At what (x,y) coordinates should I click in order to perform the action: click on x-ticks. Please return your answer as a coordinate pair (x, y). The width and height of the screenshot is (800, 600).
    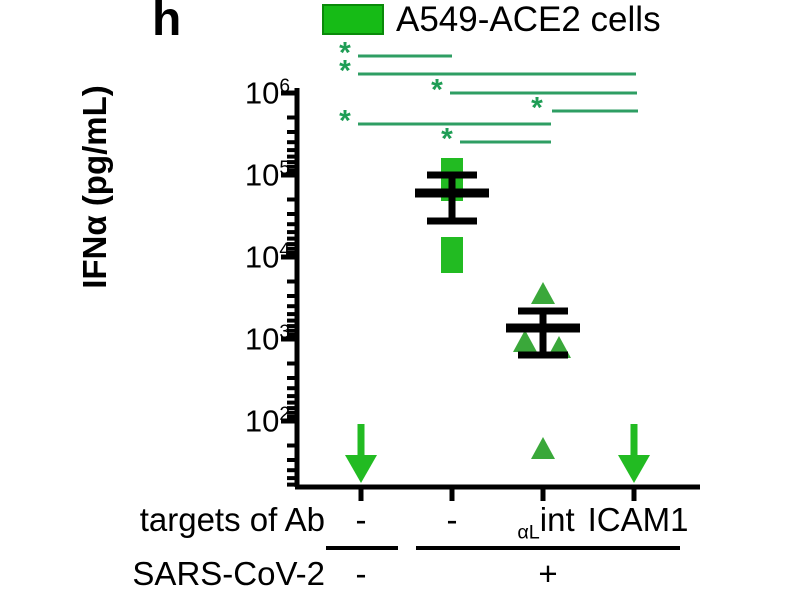
    Looking at the image, I should click on (497, 494).